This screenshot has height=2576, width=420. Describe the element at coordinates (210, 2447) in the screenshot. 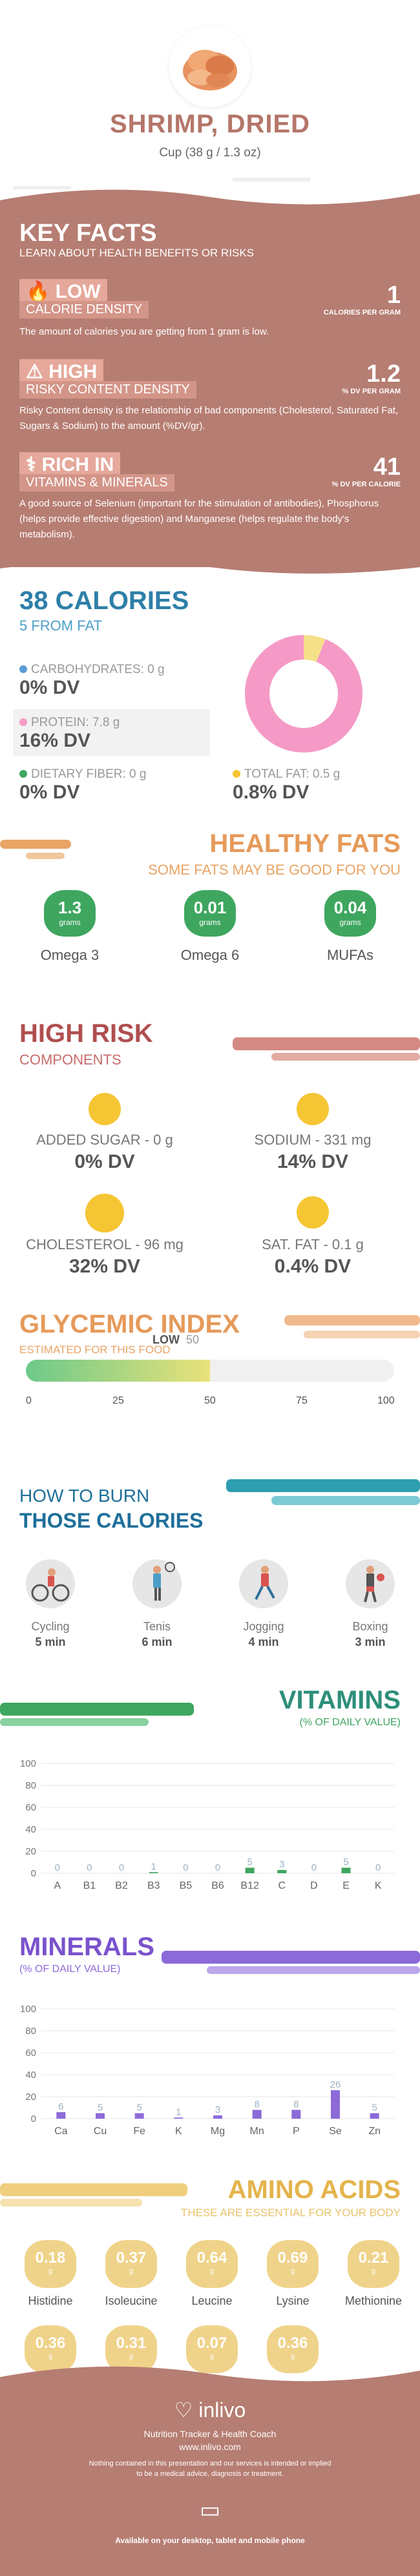

I see `footer-url: www.inlivo.com` at that location.